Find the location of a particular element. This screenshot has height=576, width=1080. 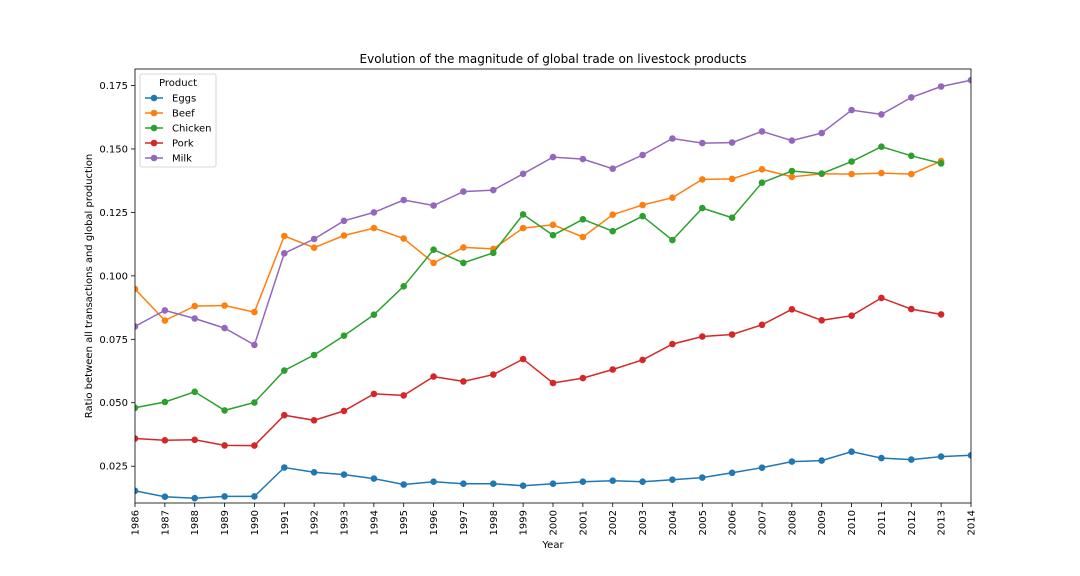

x-tick-label: 1999 is located at coordinates (524, 522).